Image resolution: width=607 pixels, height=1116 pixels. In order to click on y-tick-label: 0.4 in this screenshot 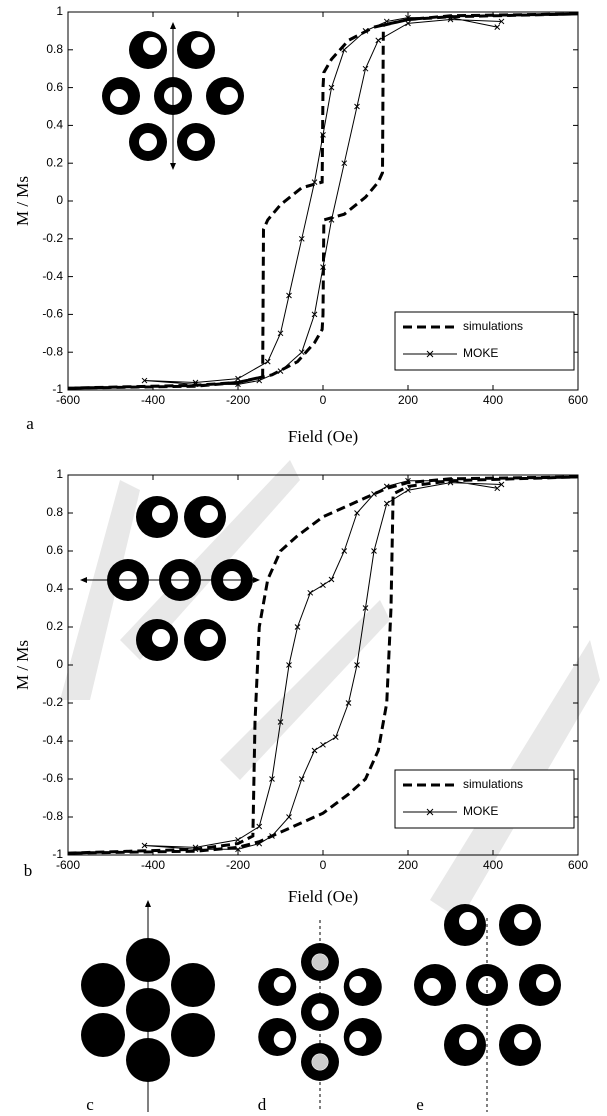, I will do `click(54, 125)`.